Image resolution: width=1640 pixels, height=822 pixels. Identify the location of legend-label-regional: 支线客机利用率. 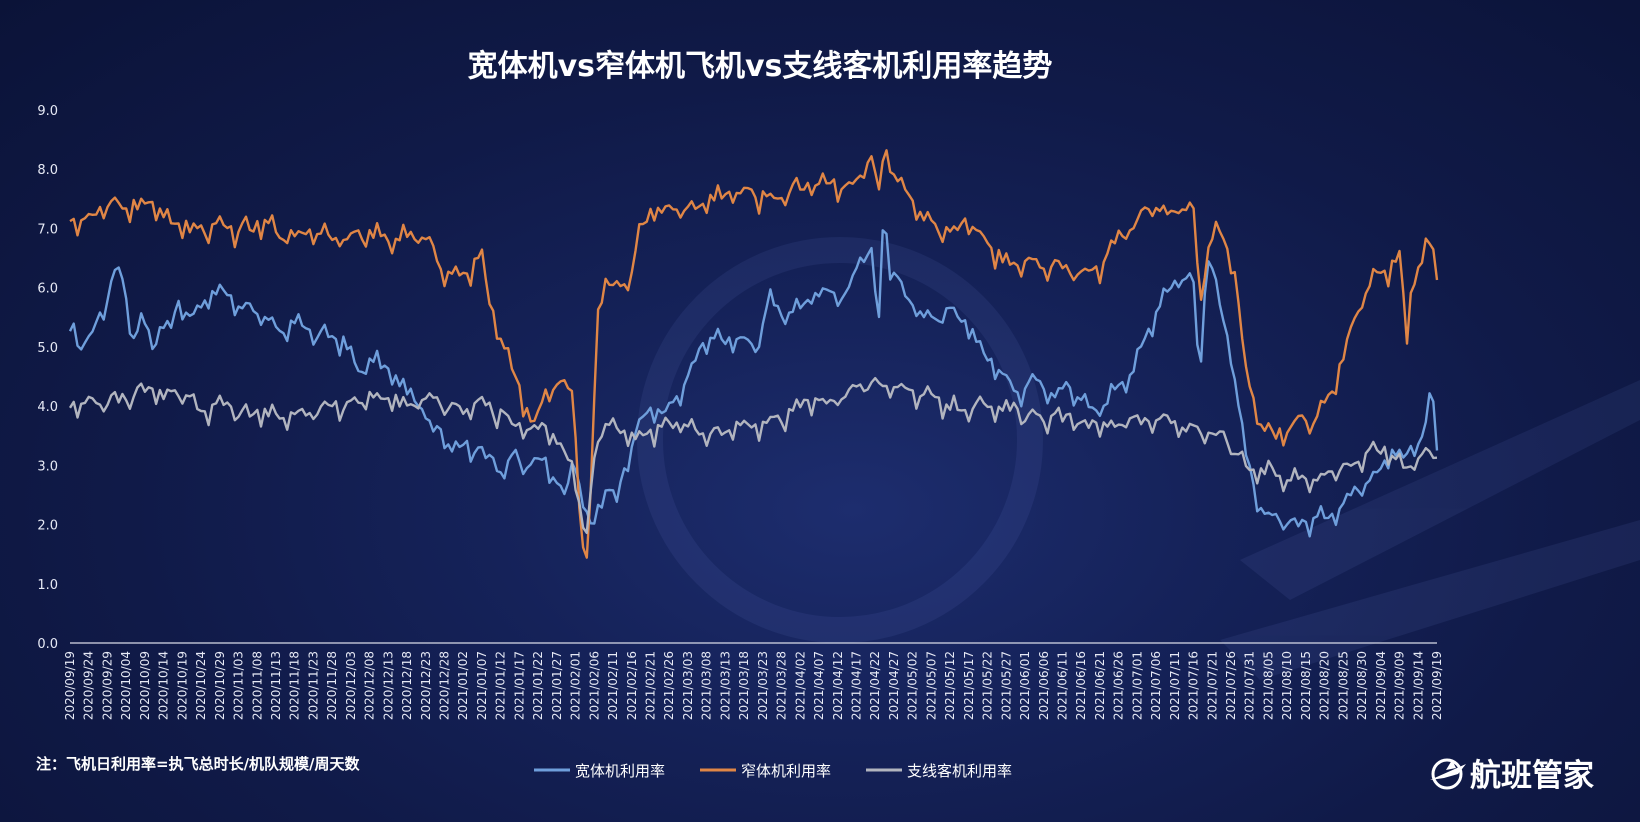
(959, 771).